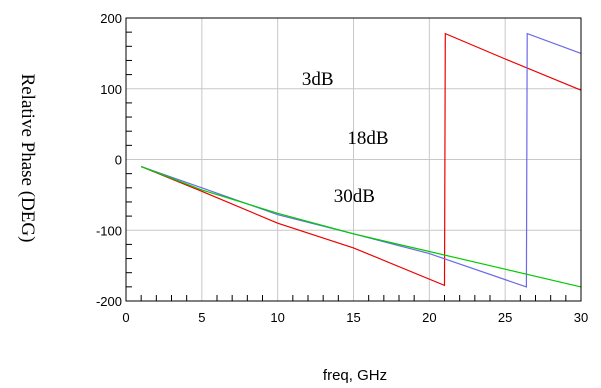 The width and height of the screenshot is (601, 388). I want to click on y-tick-label: 0, so click(118, 160).